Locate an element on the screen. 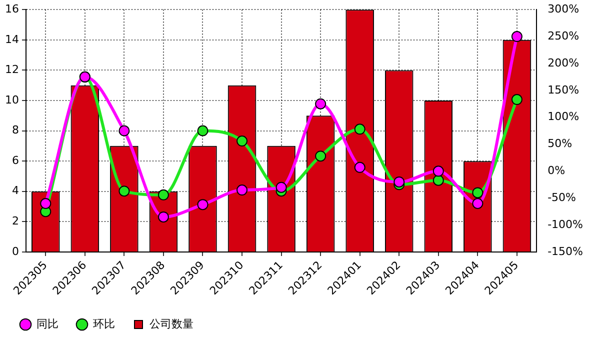  y2-tick-label: -100% is located at coordinates (566, 224).